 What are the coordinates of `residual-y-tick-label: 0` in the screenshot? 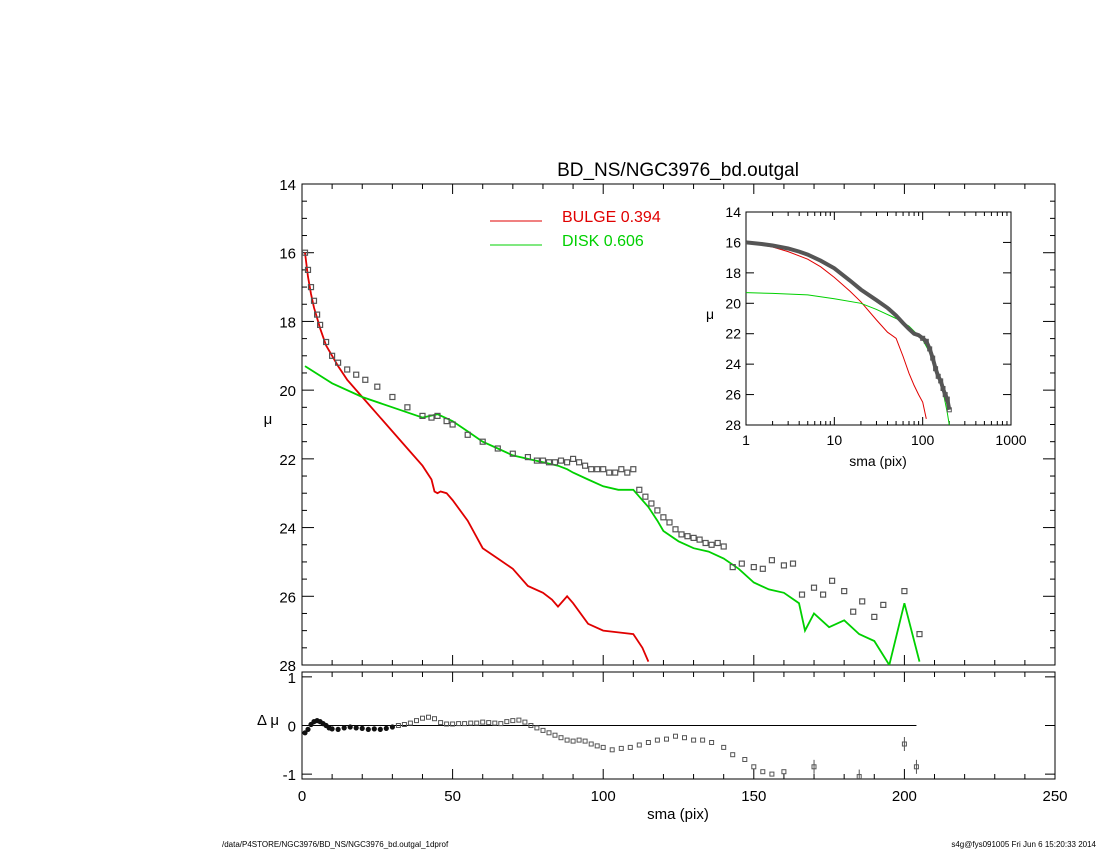 It's located at (292, 727).